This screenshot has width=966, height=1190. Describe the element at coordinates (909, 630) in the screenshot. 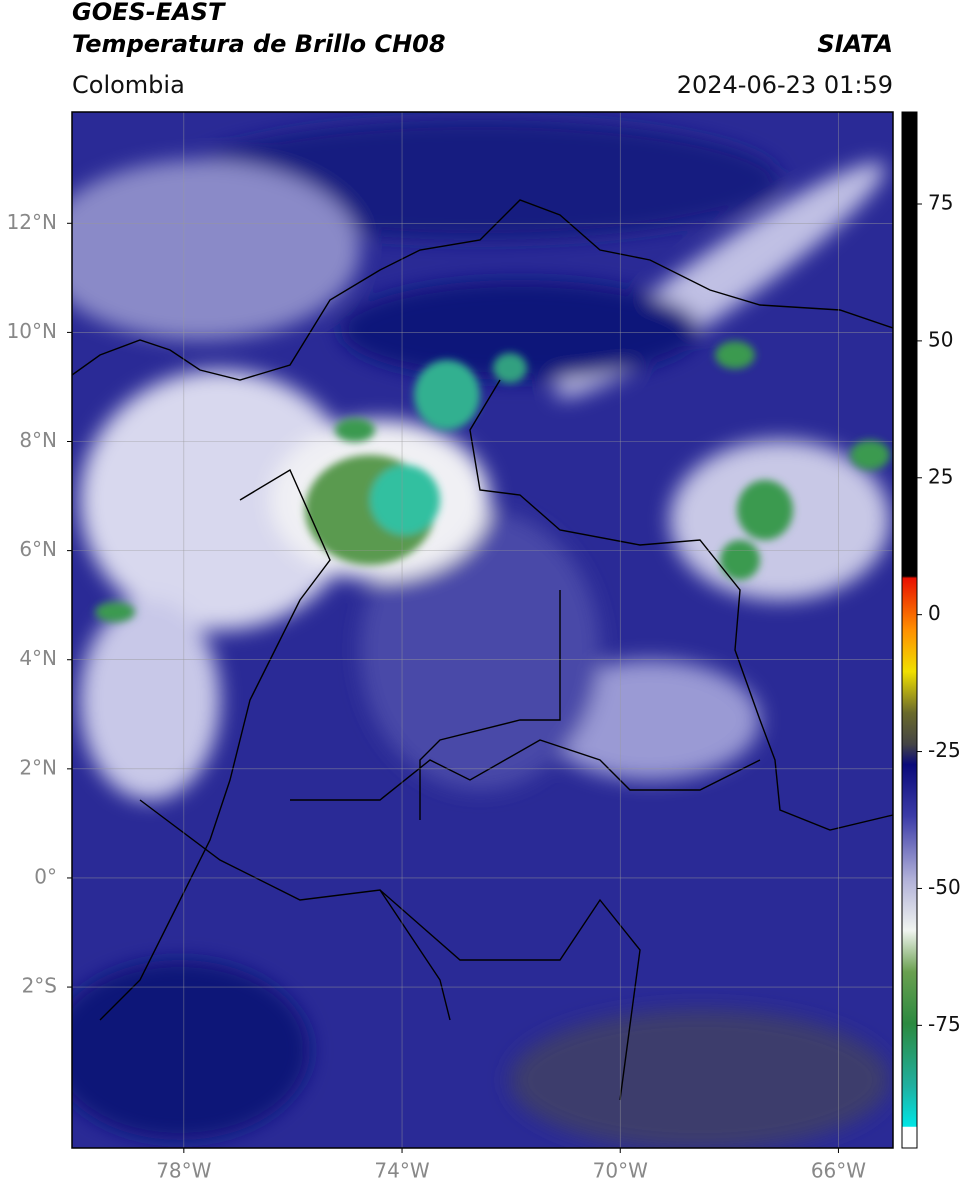

I see `colorbar` at that location.